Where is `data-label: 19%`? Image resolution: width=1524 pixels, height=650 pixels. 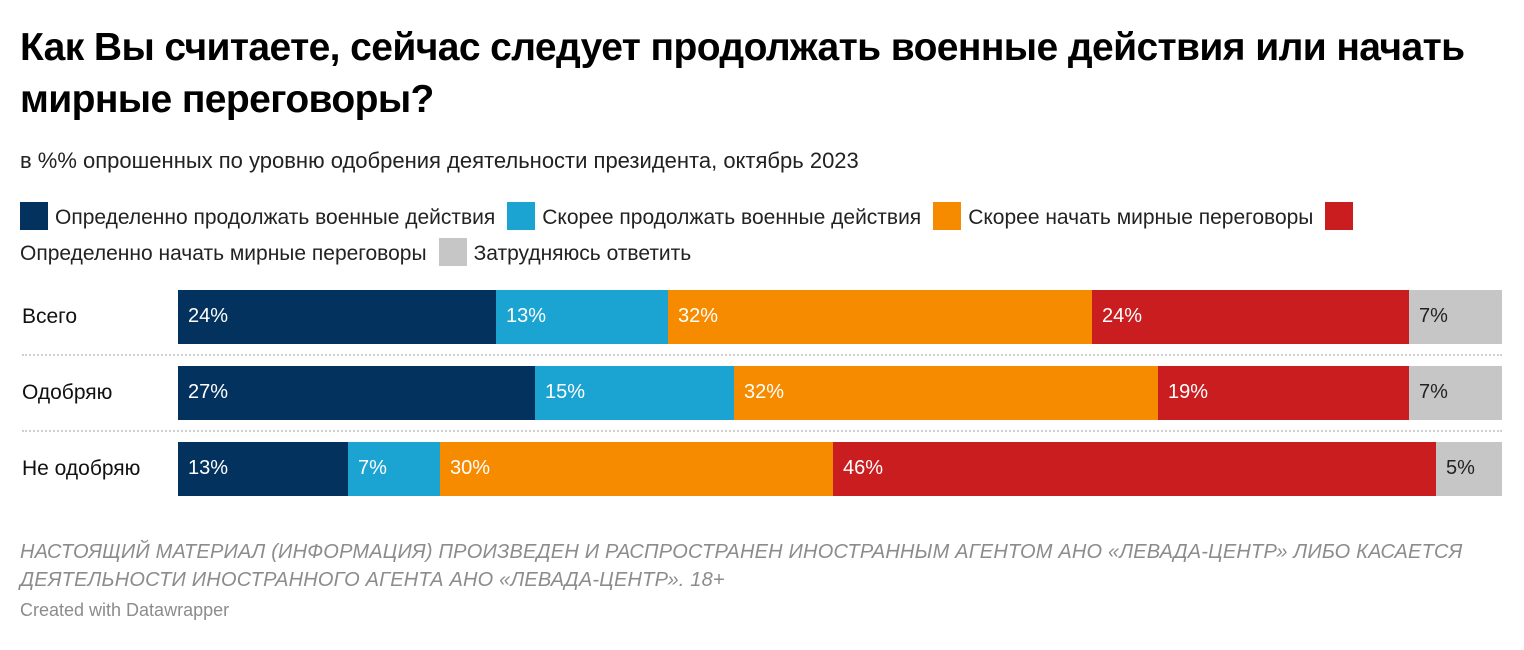 data-label: 19% is located at coordinates (1188, 392).